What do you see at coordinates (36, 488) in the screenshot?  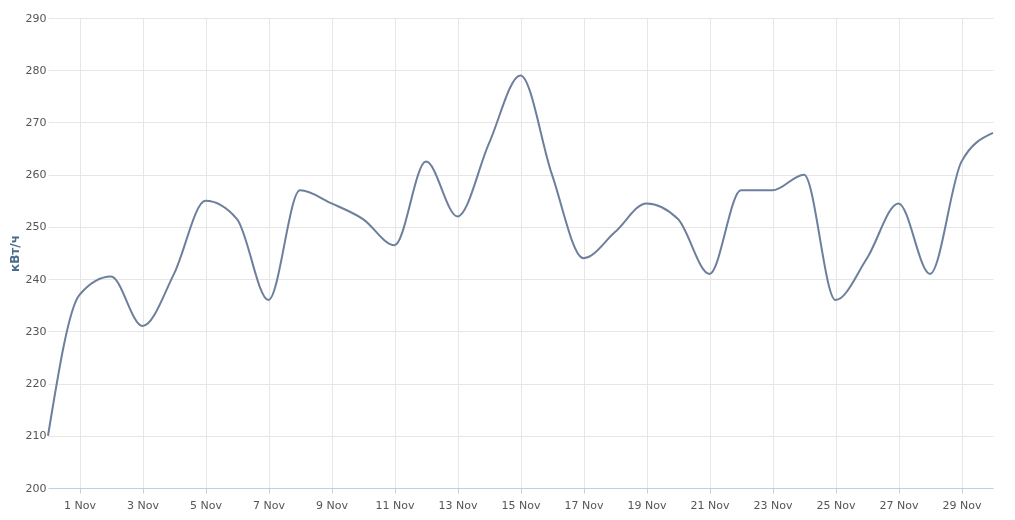 I see `y-tick-label: 200` at bounding box center [36, 488].